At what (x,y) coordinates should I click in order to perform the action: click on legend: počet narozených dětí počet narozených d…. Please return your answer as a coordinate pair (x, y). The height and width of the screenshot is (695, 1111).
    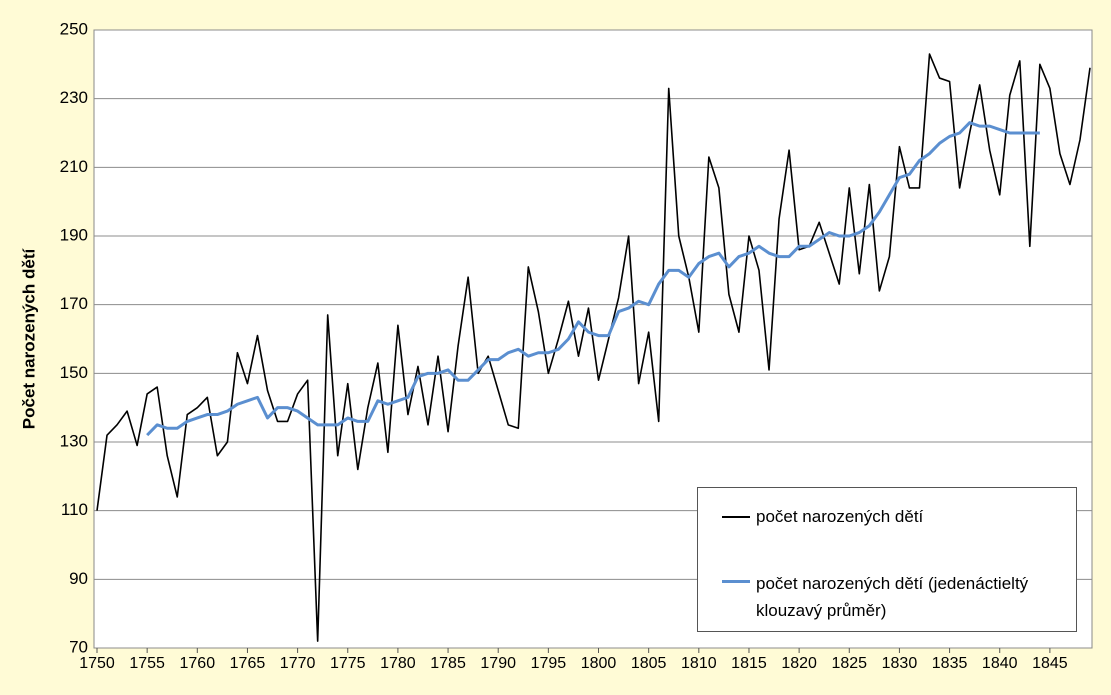
    Looking at the image, I should click on (887, 559).